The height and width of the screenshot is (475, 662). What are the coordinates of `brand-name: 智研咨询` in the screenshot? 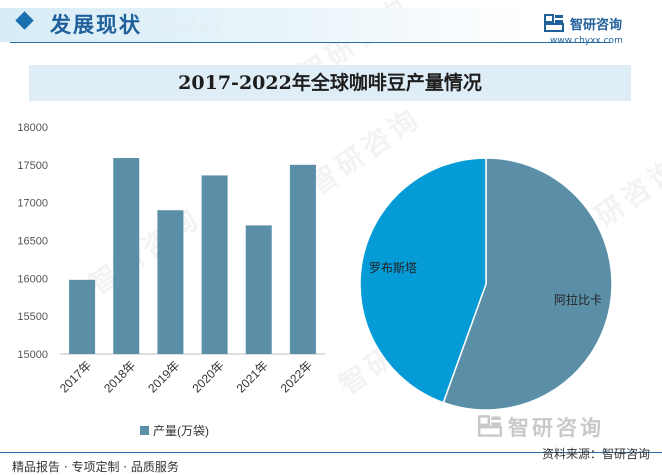 It's located at (596, 25).